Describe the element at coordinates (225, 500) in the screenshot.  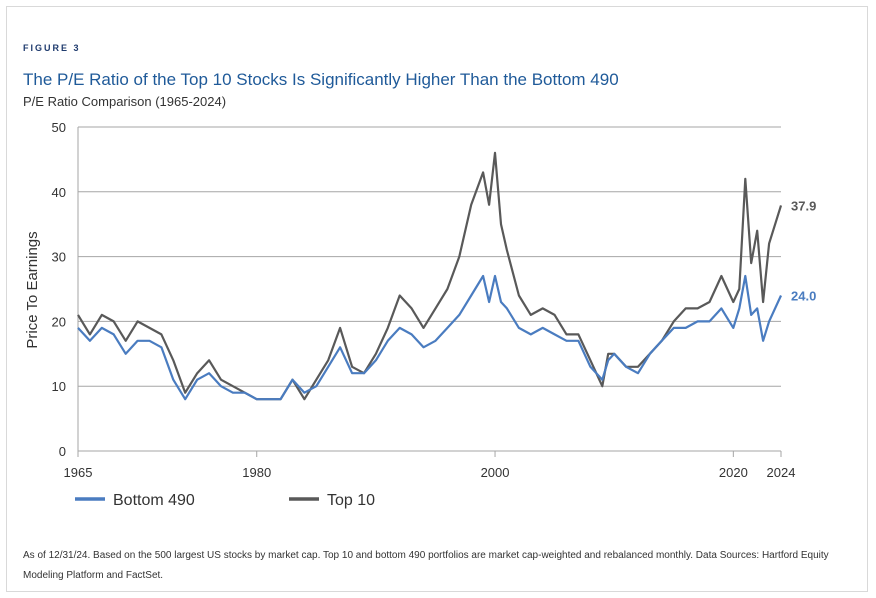
I see `legend: Bottom 490 Top 10` at that location.